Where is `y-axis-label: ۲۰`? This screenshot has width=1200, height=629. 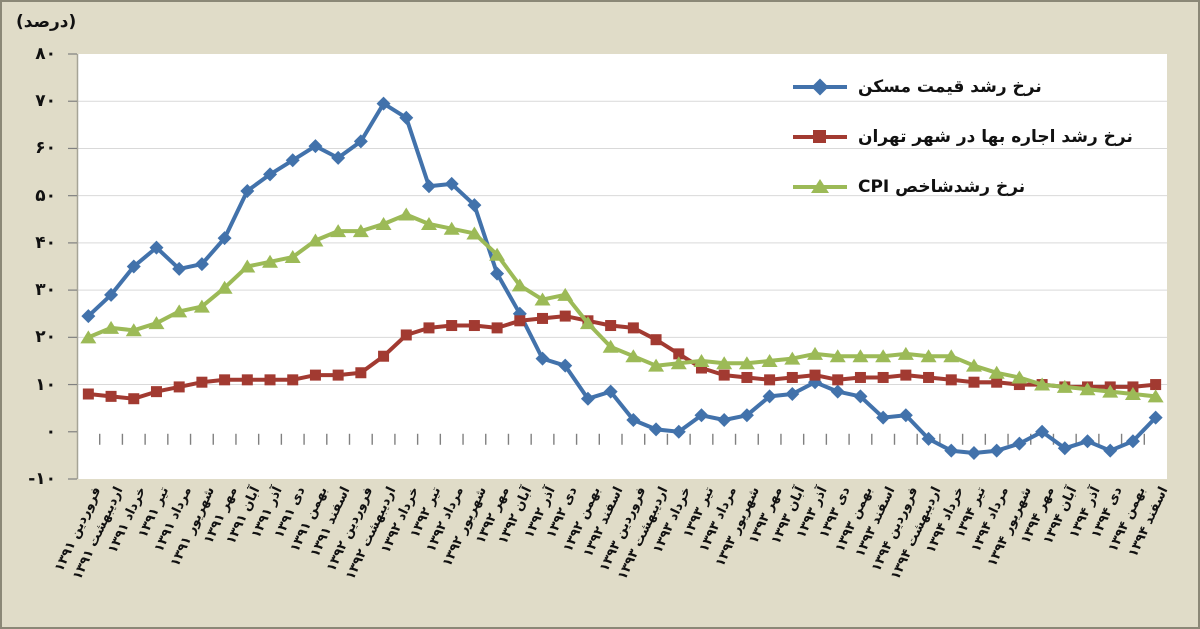
y-axis-label: ۲۰ is located at coordinates (45, 337).